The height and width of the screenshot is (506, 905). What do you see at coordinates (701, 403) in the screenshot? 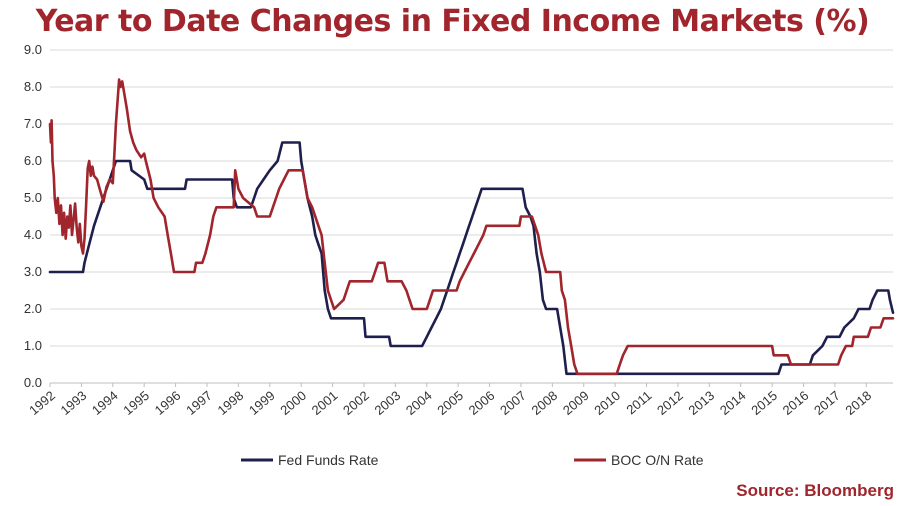
I see `x-tick-label: 2013` at bounding box center [701, 403].